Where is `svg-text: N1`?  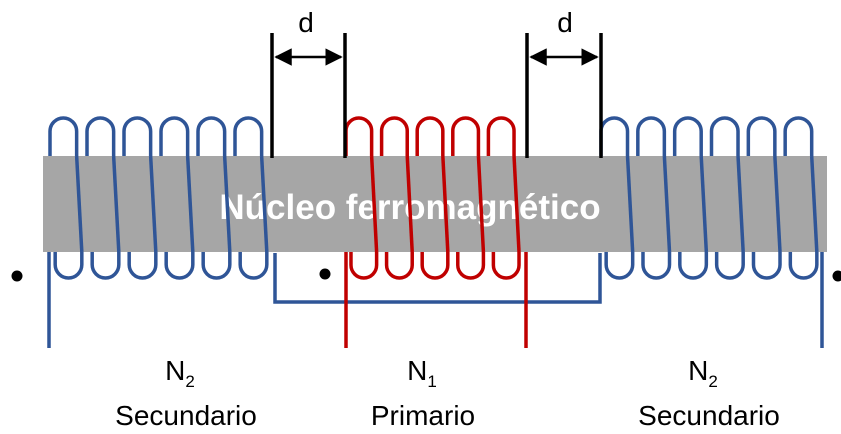 svg-text: N1 is located at coordinates (422, 373).